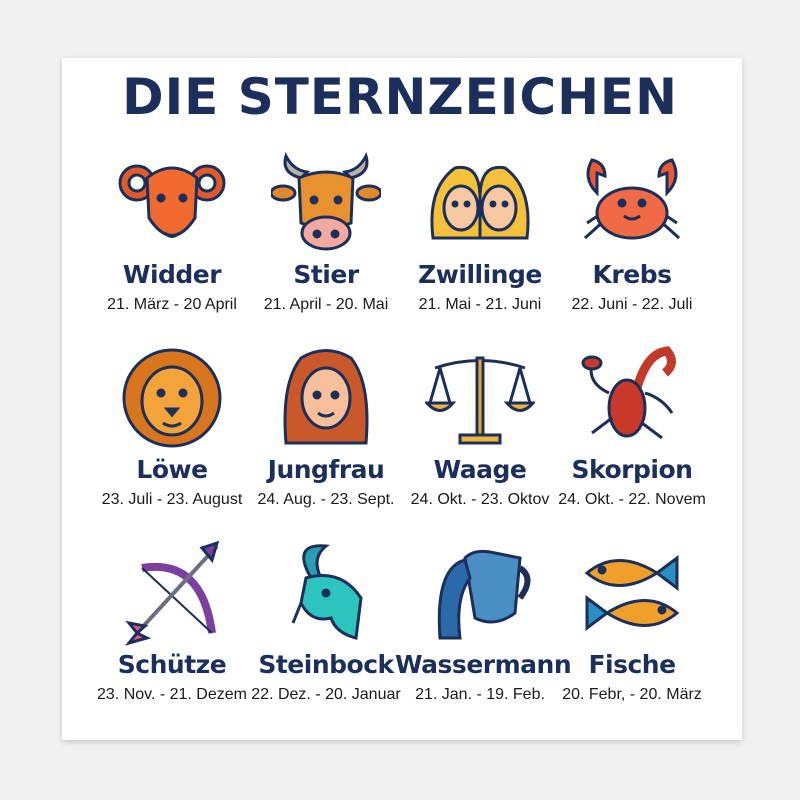  I want to click on sign-fische: Fische 20. Febr, - 20. März, so click(632, 622).